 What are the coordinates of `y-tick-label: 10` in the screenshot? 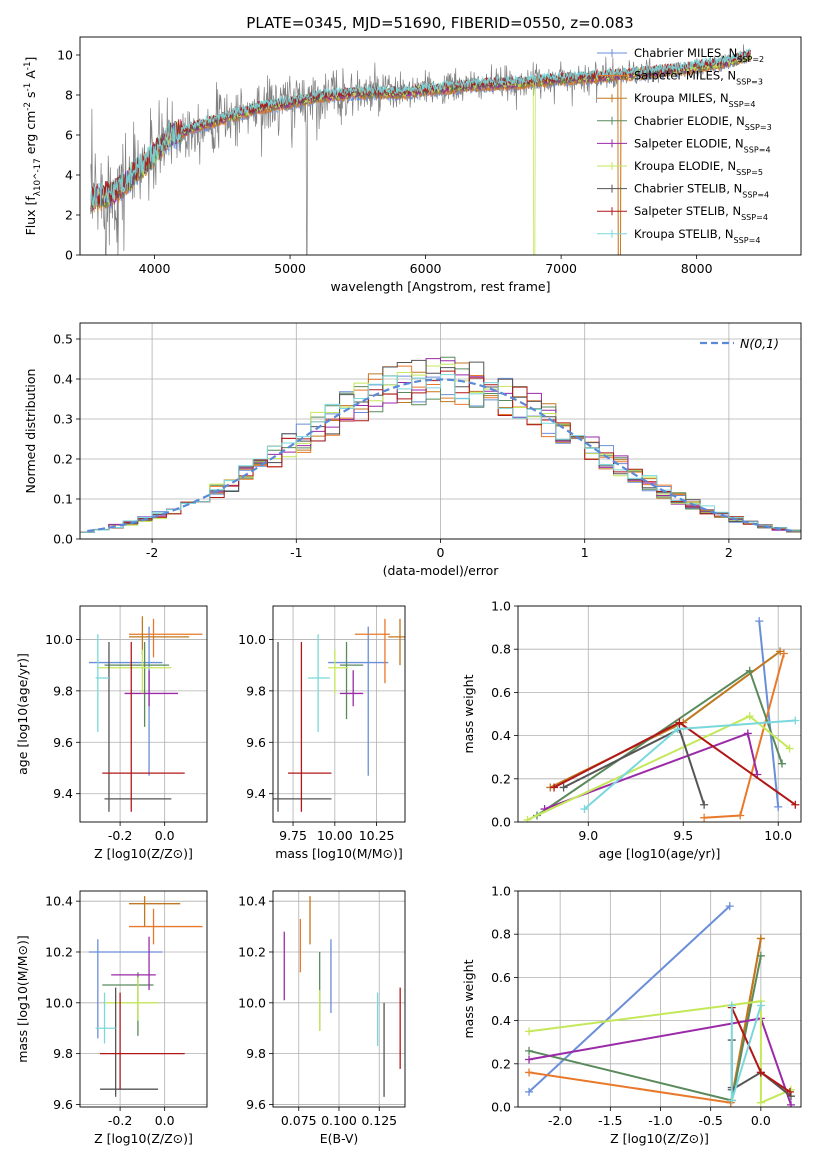 It's located at (65, 55).